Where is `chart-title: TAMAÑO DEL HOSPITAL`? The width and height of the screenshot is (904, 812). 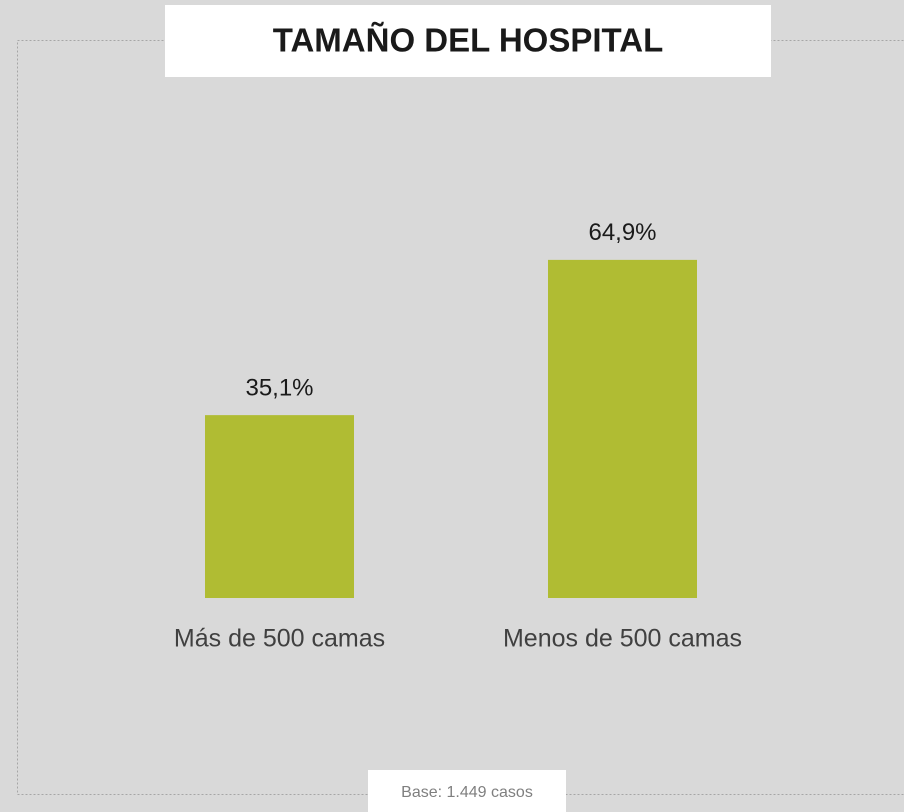 chart-title: TAMAÑO DEL HOSPITAL is located at coordinates (468, 40).